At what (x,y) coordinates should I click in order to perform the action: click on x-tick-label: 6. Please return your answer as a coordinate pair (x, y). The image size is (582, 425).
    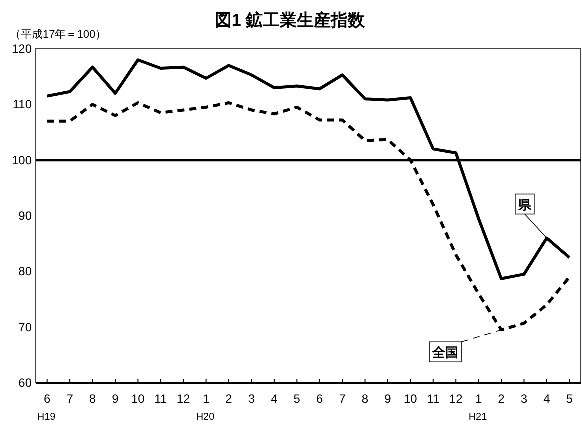
    Looking at the image, I should click on (320, 399).